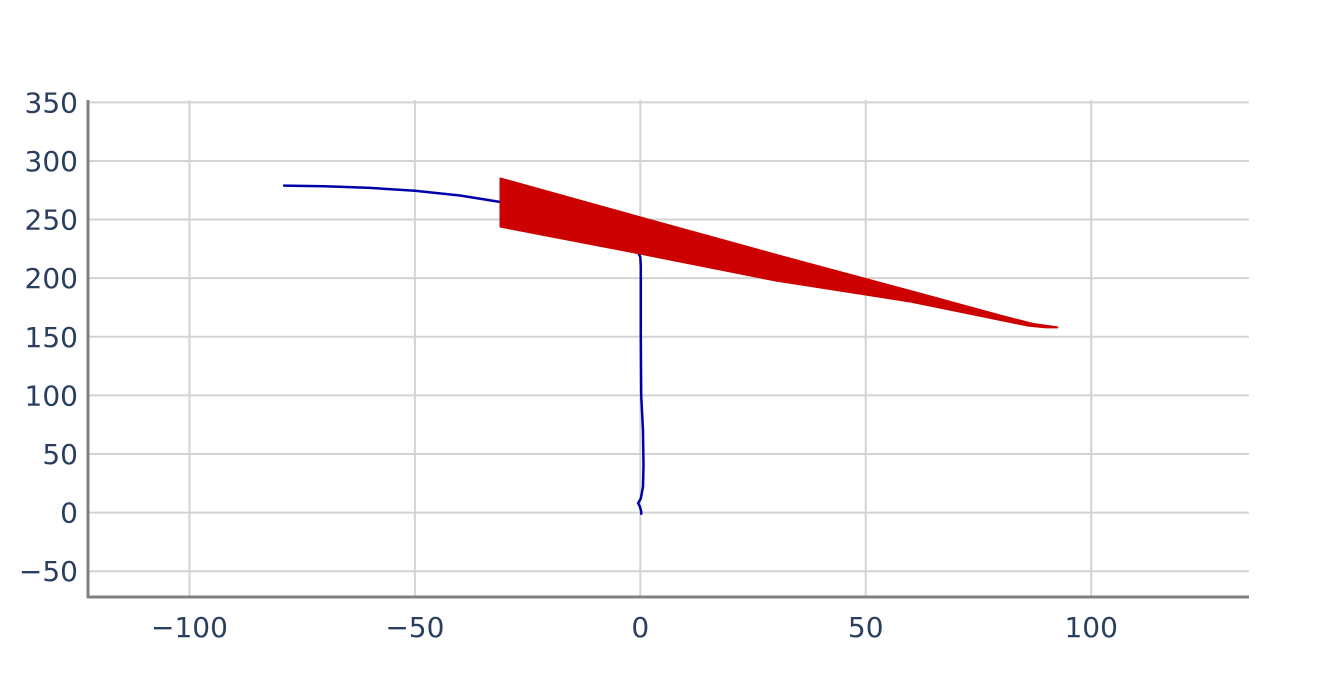 This screenshot has width=1329, height=675. Describe the element at coordinates (866, 627) in the screenshot. I see `x-tick-label: 50` at that location.